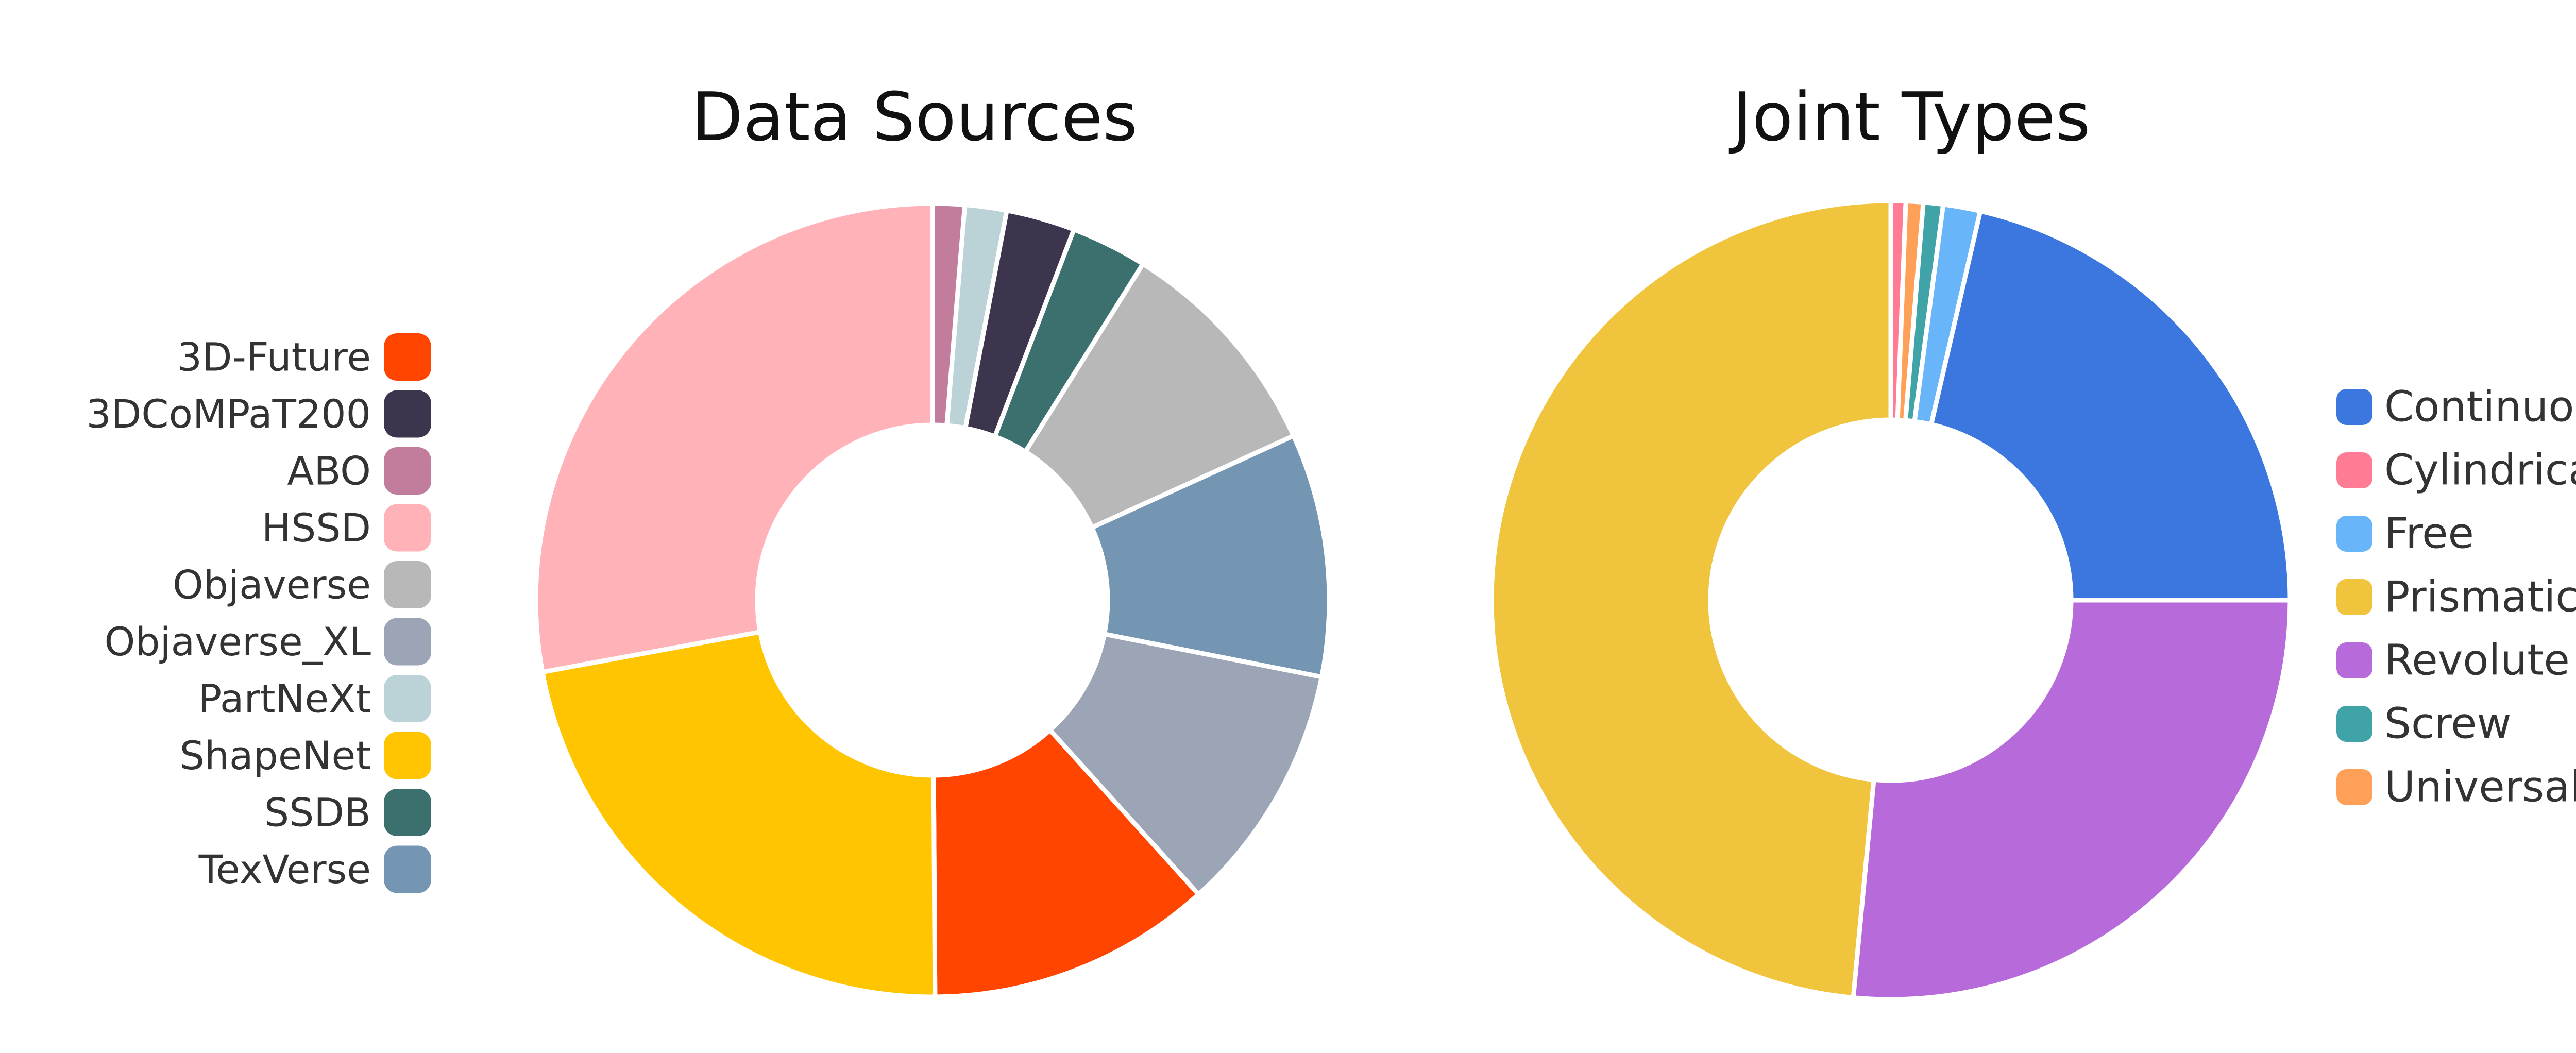 This screenshot has height=1053, width=2576. Describe the element at coordinates (739, 814) in the screenshot. I see `data-sources-slice-shapenet` at that location.